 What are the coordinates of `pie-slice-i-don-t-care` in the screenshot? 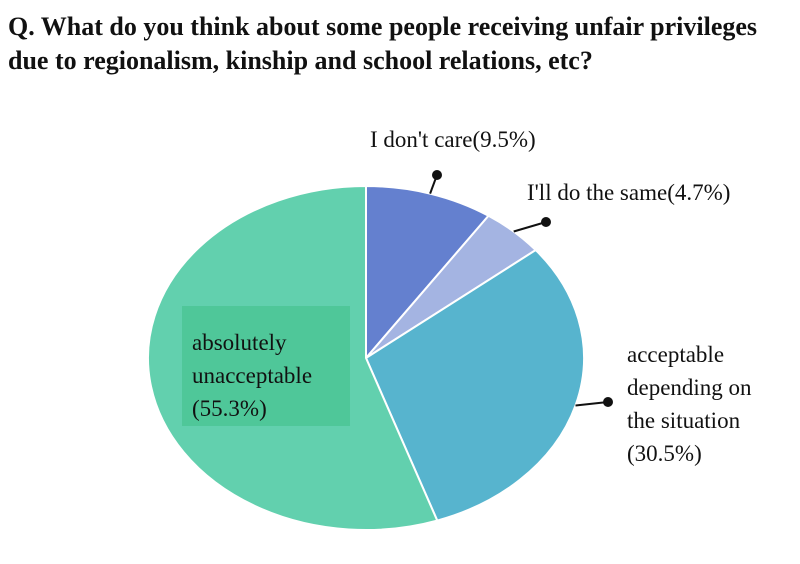 It's located at (428, 272).